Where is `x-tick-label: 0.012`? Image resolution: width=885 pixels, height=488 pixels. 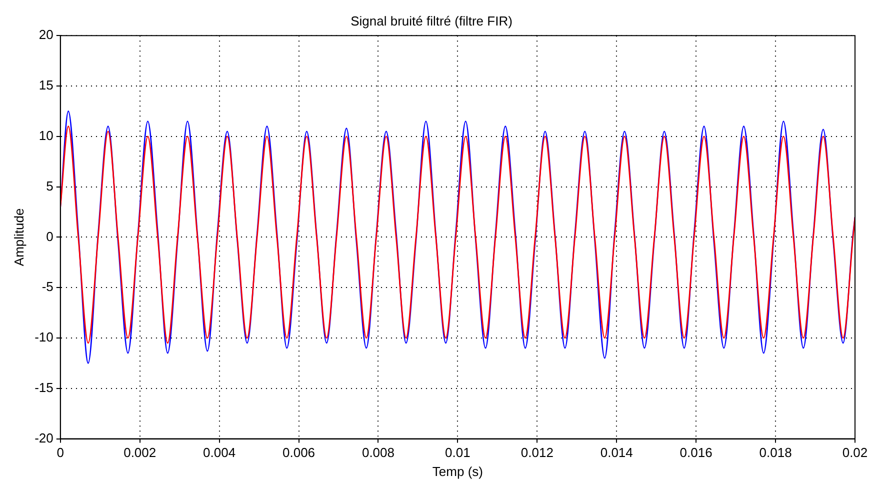
x-tick-label: 0.012 is located at coordinates (537, 452).